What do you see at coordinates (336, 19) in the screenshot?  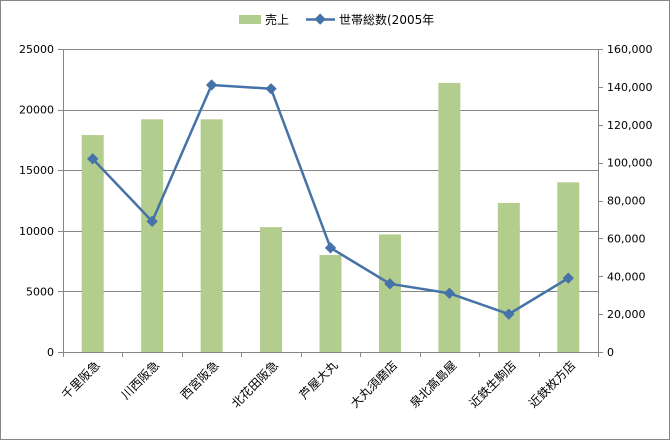 I see `legend: 売上 世帯総数(2005年` at bounding box center [336, 19].